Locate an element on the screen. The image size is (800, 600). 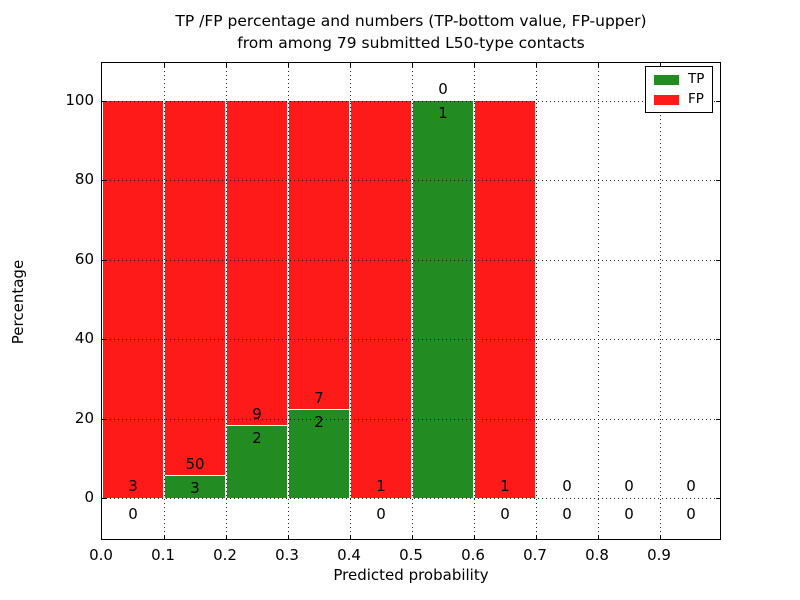
x-tick-label: 0.4 is located at coordinates (349, 555).